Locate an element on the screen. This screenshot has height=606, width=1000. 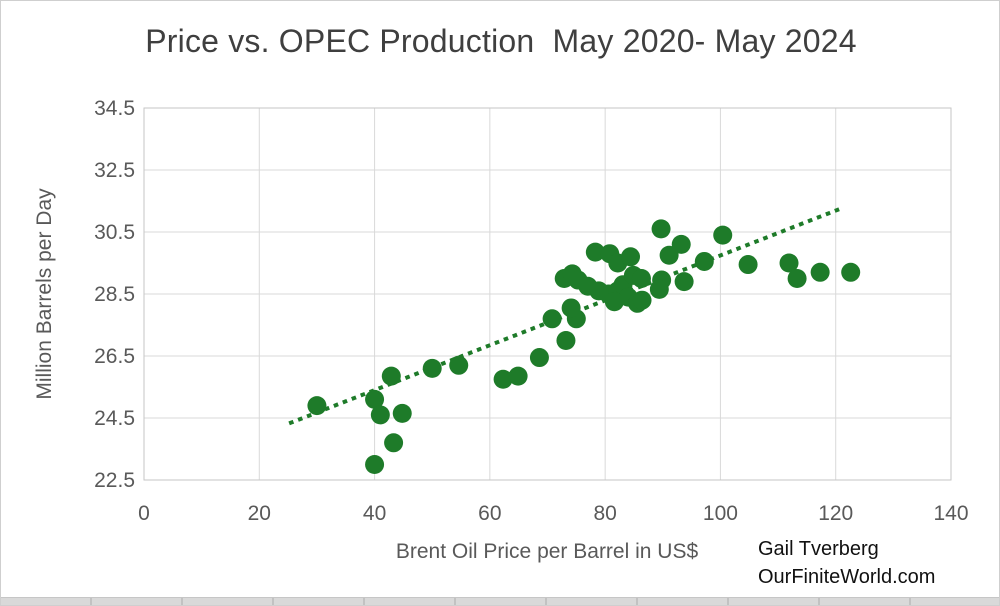
x-axis-title: Brent Oil Price per Barrel in US$ is located at coordinates (547, 551).